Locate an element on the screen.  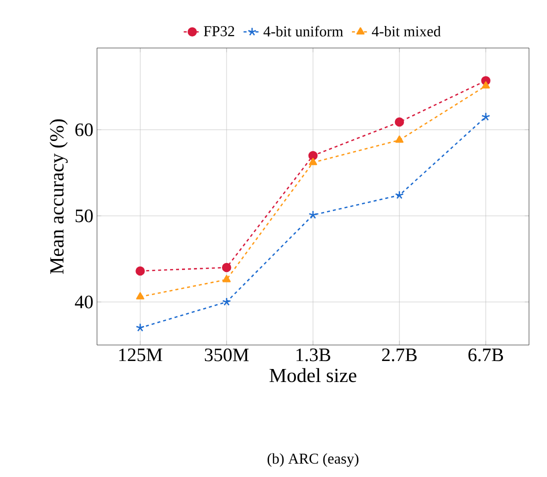
x-tick-label: 1.3B is located at coordinates (313, 355).